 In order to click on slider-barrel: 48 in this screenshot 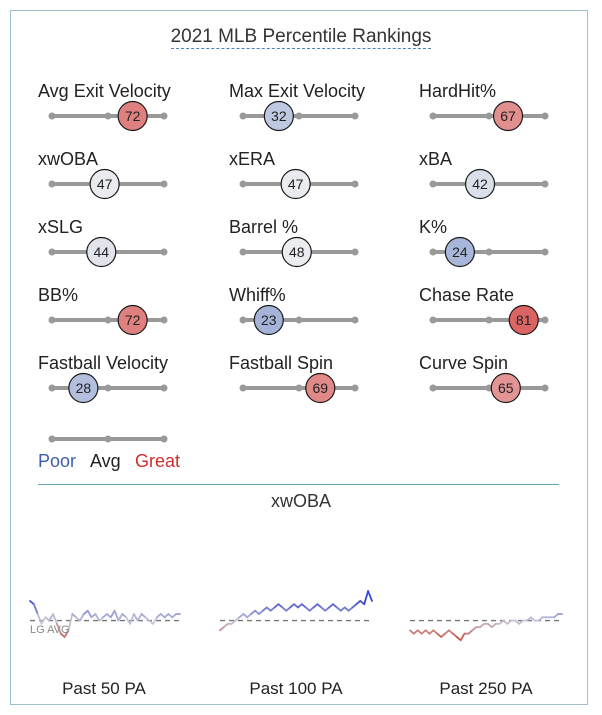, I will do `click(299, 252)`.